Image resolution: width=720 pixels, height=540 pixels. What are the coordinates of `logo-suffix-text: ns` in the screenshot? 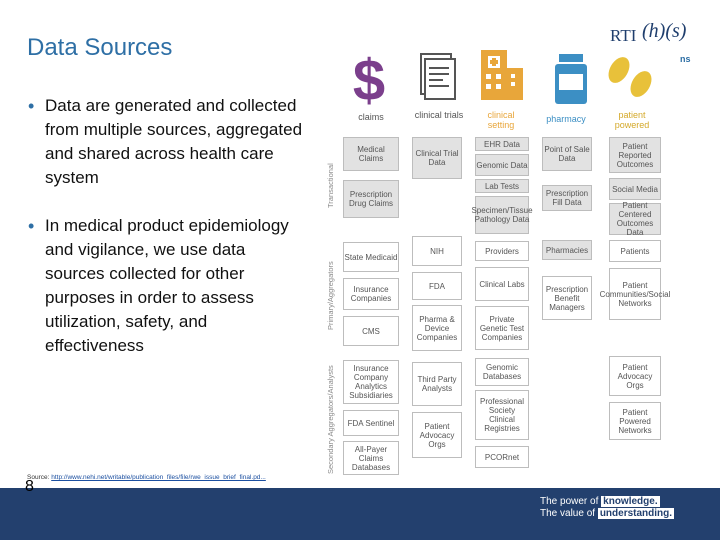 It's located at (685, 59).